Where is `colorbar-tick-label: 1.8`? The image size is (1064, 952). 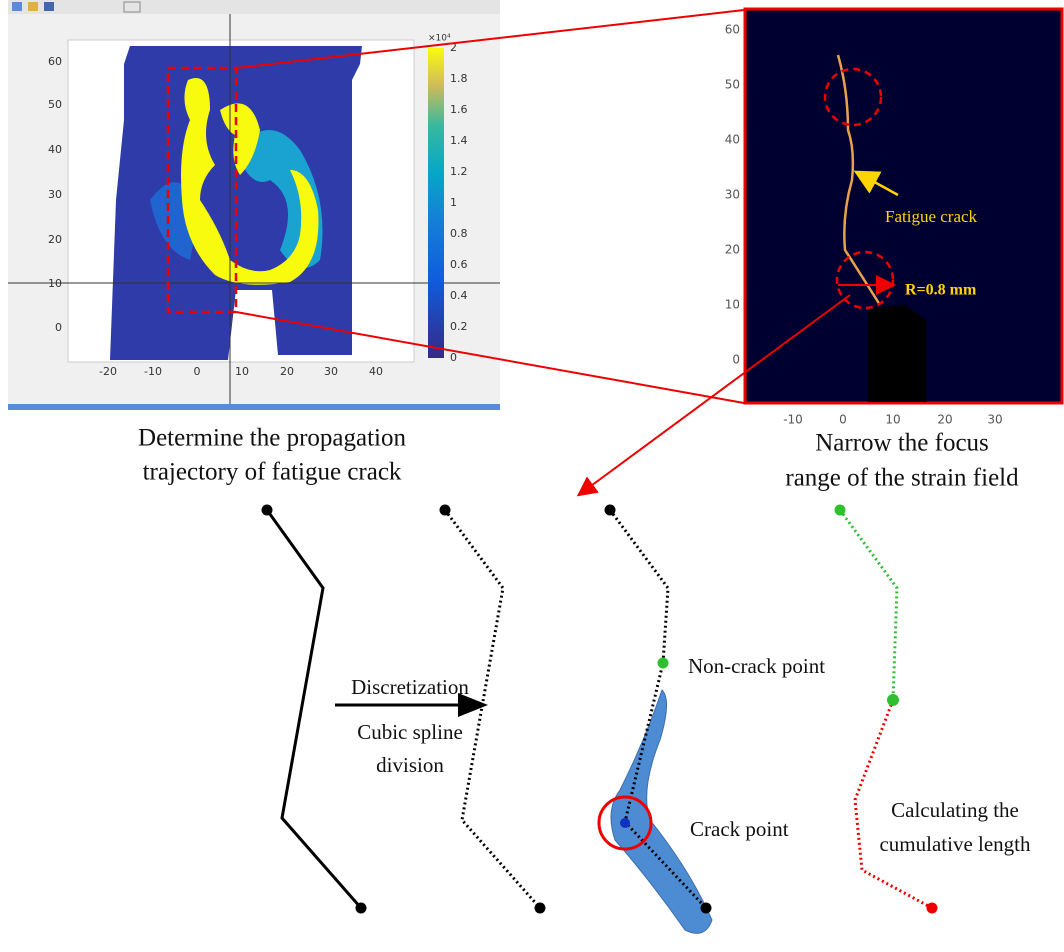
colorbar-tick-label: 1.8 is located at coordinates (459, 78).